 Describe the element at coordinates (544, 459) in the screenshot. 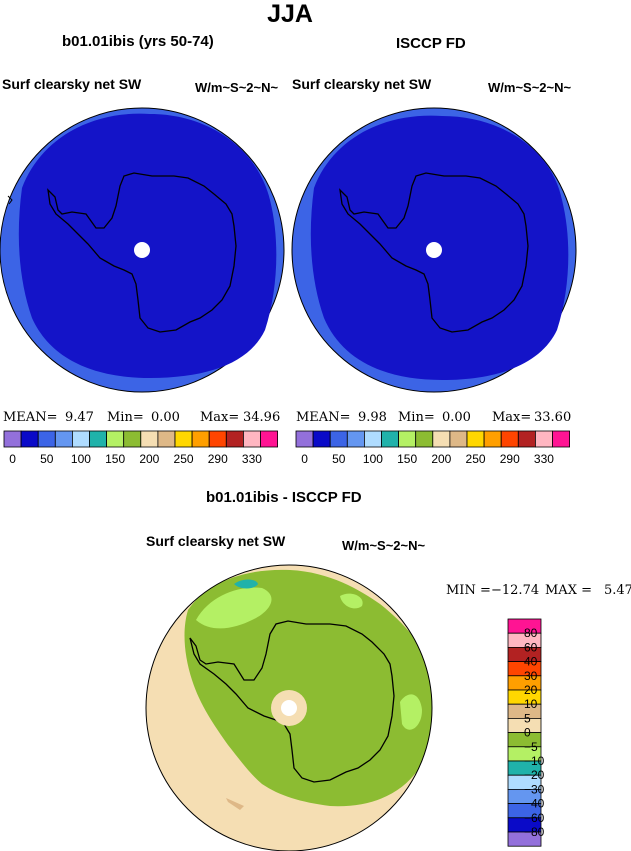

I see `obs-colorbar-tick-label: 330` at that location.